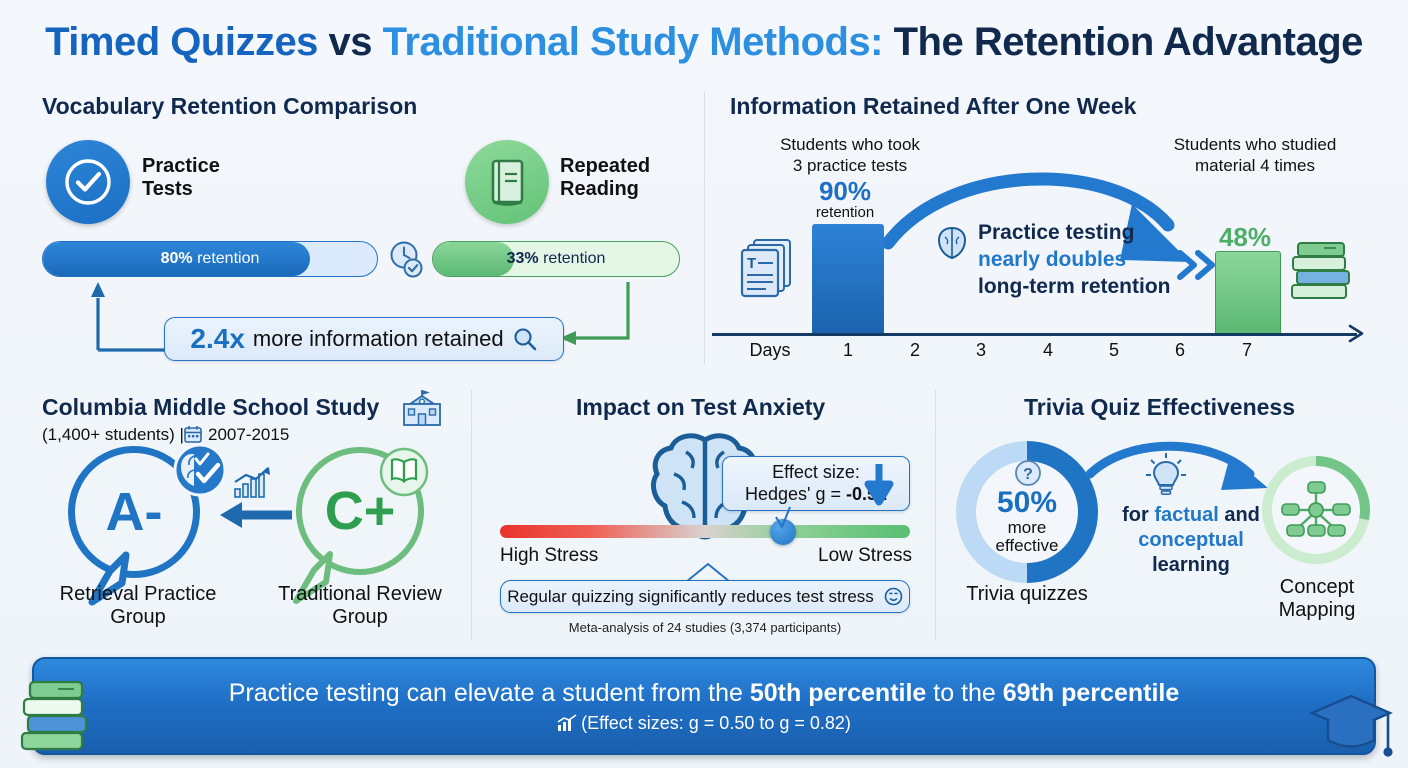  I want to click on retention-bar-practice-text: 80% retention, so click(210, 259).